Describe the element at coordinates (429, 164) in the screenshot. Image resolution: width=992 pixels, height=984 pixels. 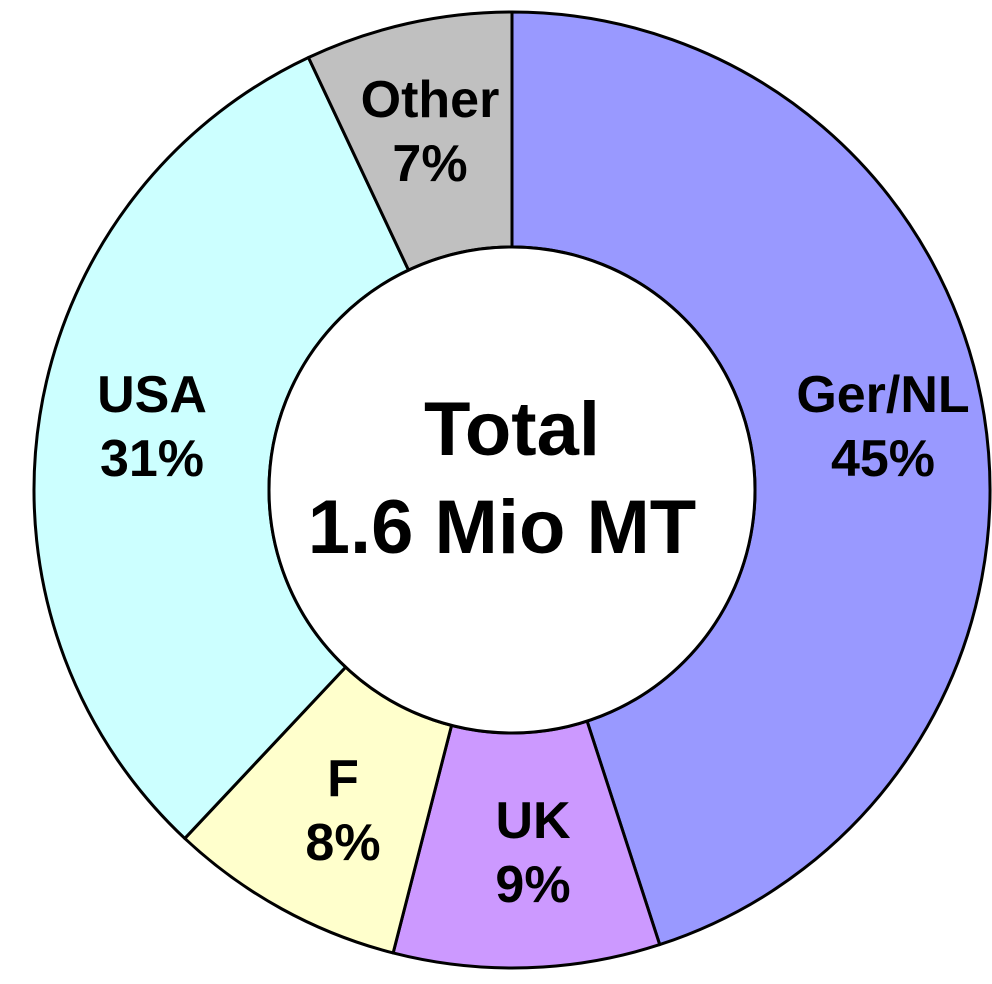
I see `slice-value-other: 7%` at that location.